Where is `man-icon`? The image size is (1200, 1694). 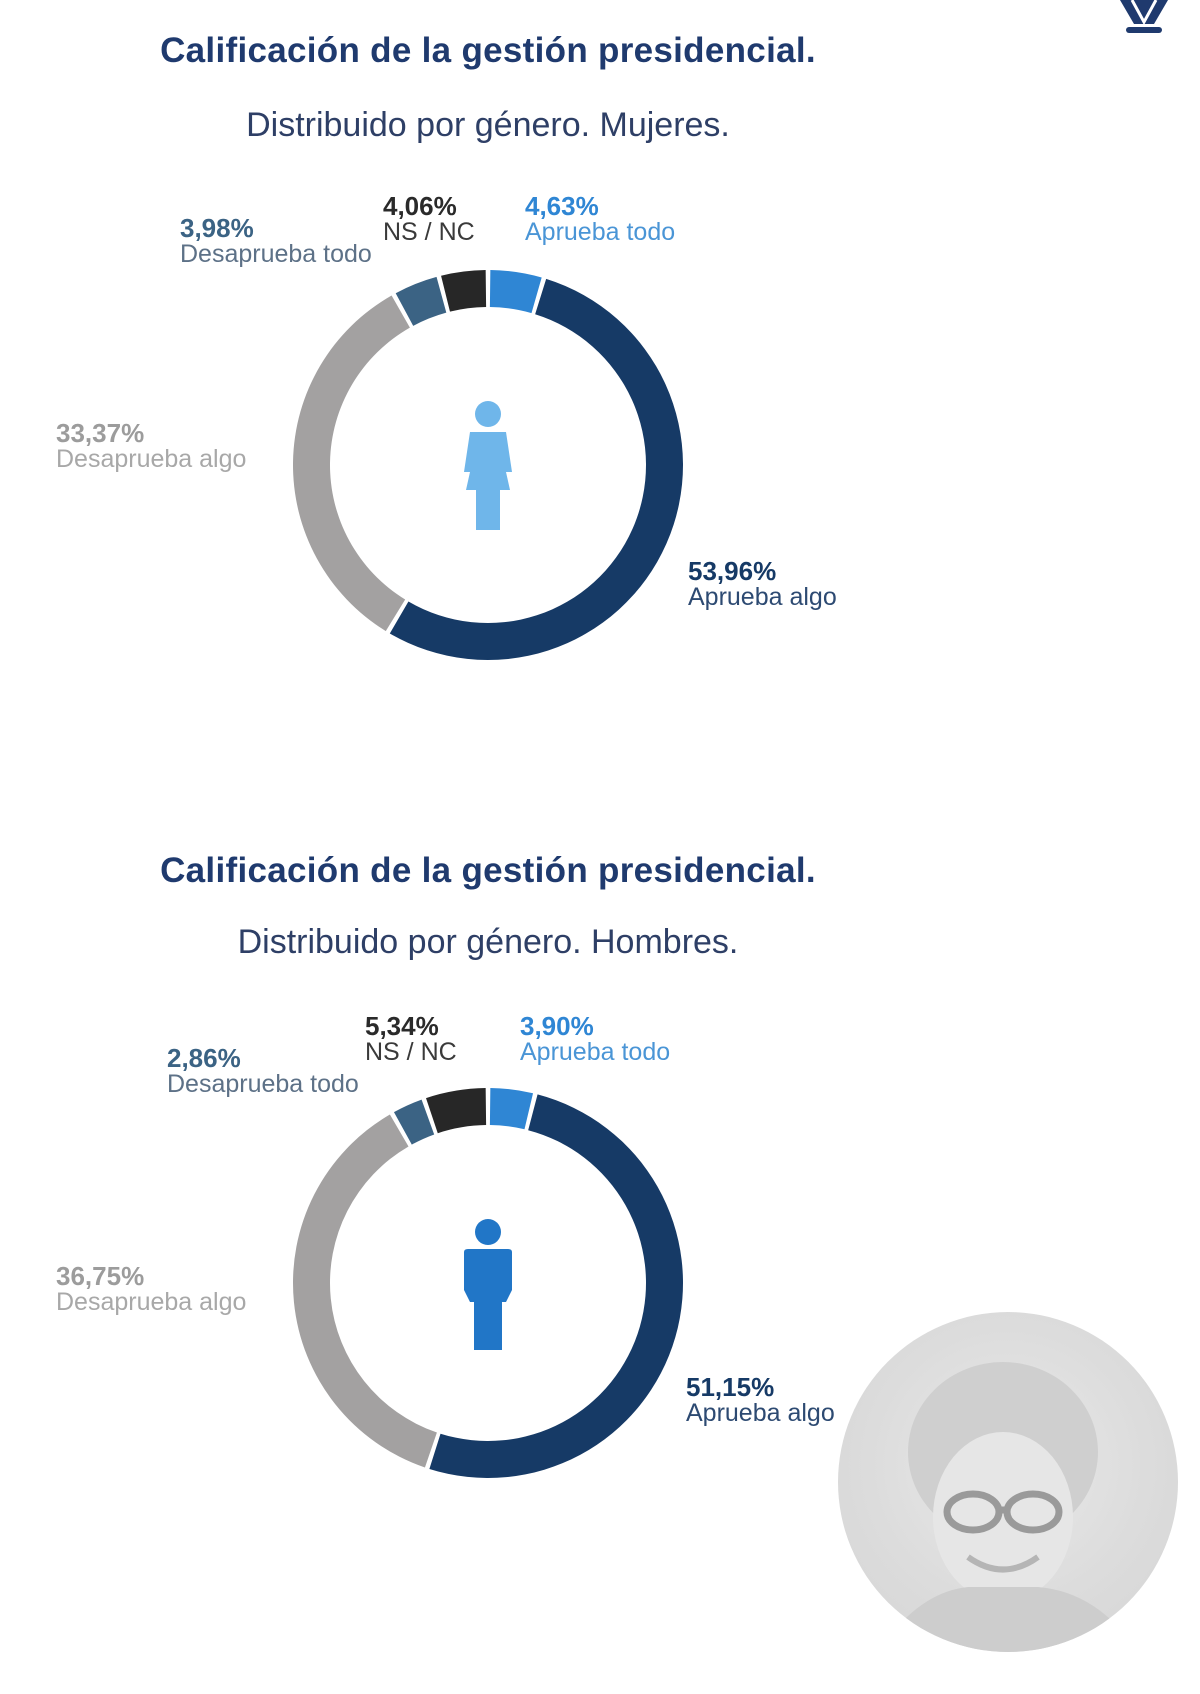
man-icon is located at coordinates (488, 1284).